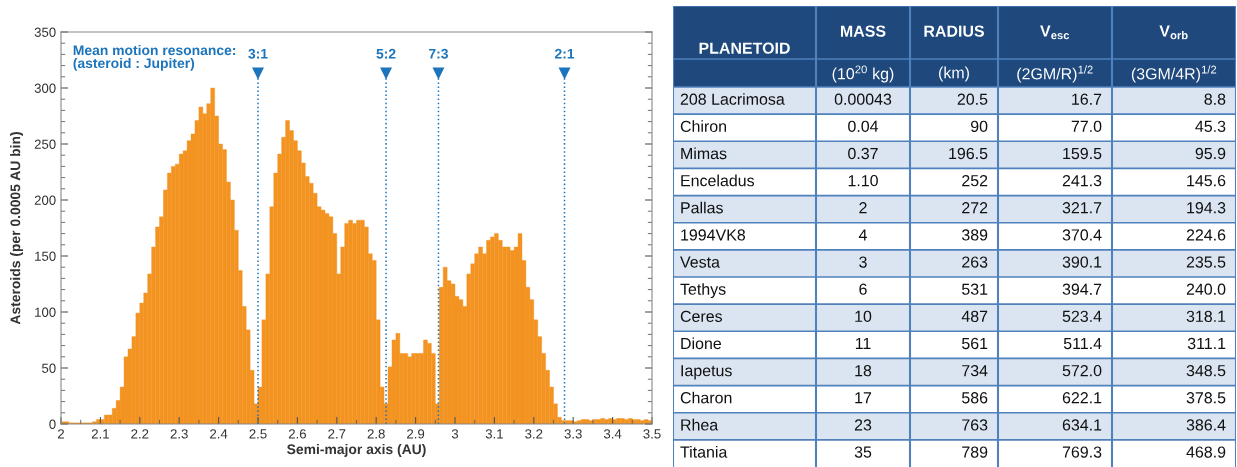 This screenshot has height=467, width=1237. I want to click on x-axis-title: Semi-major axis (AU), so click(356, 450).